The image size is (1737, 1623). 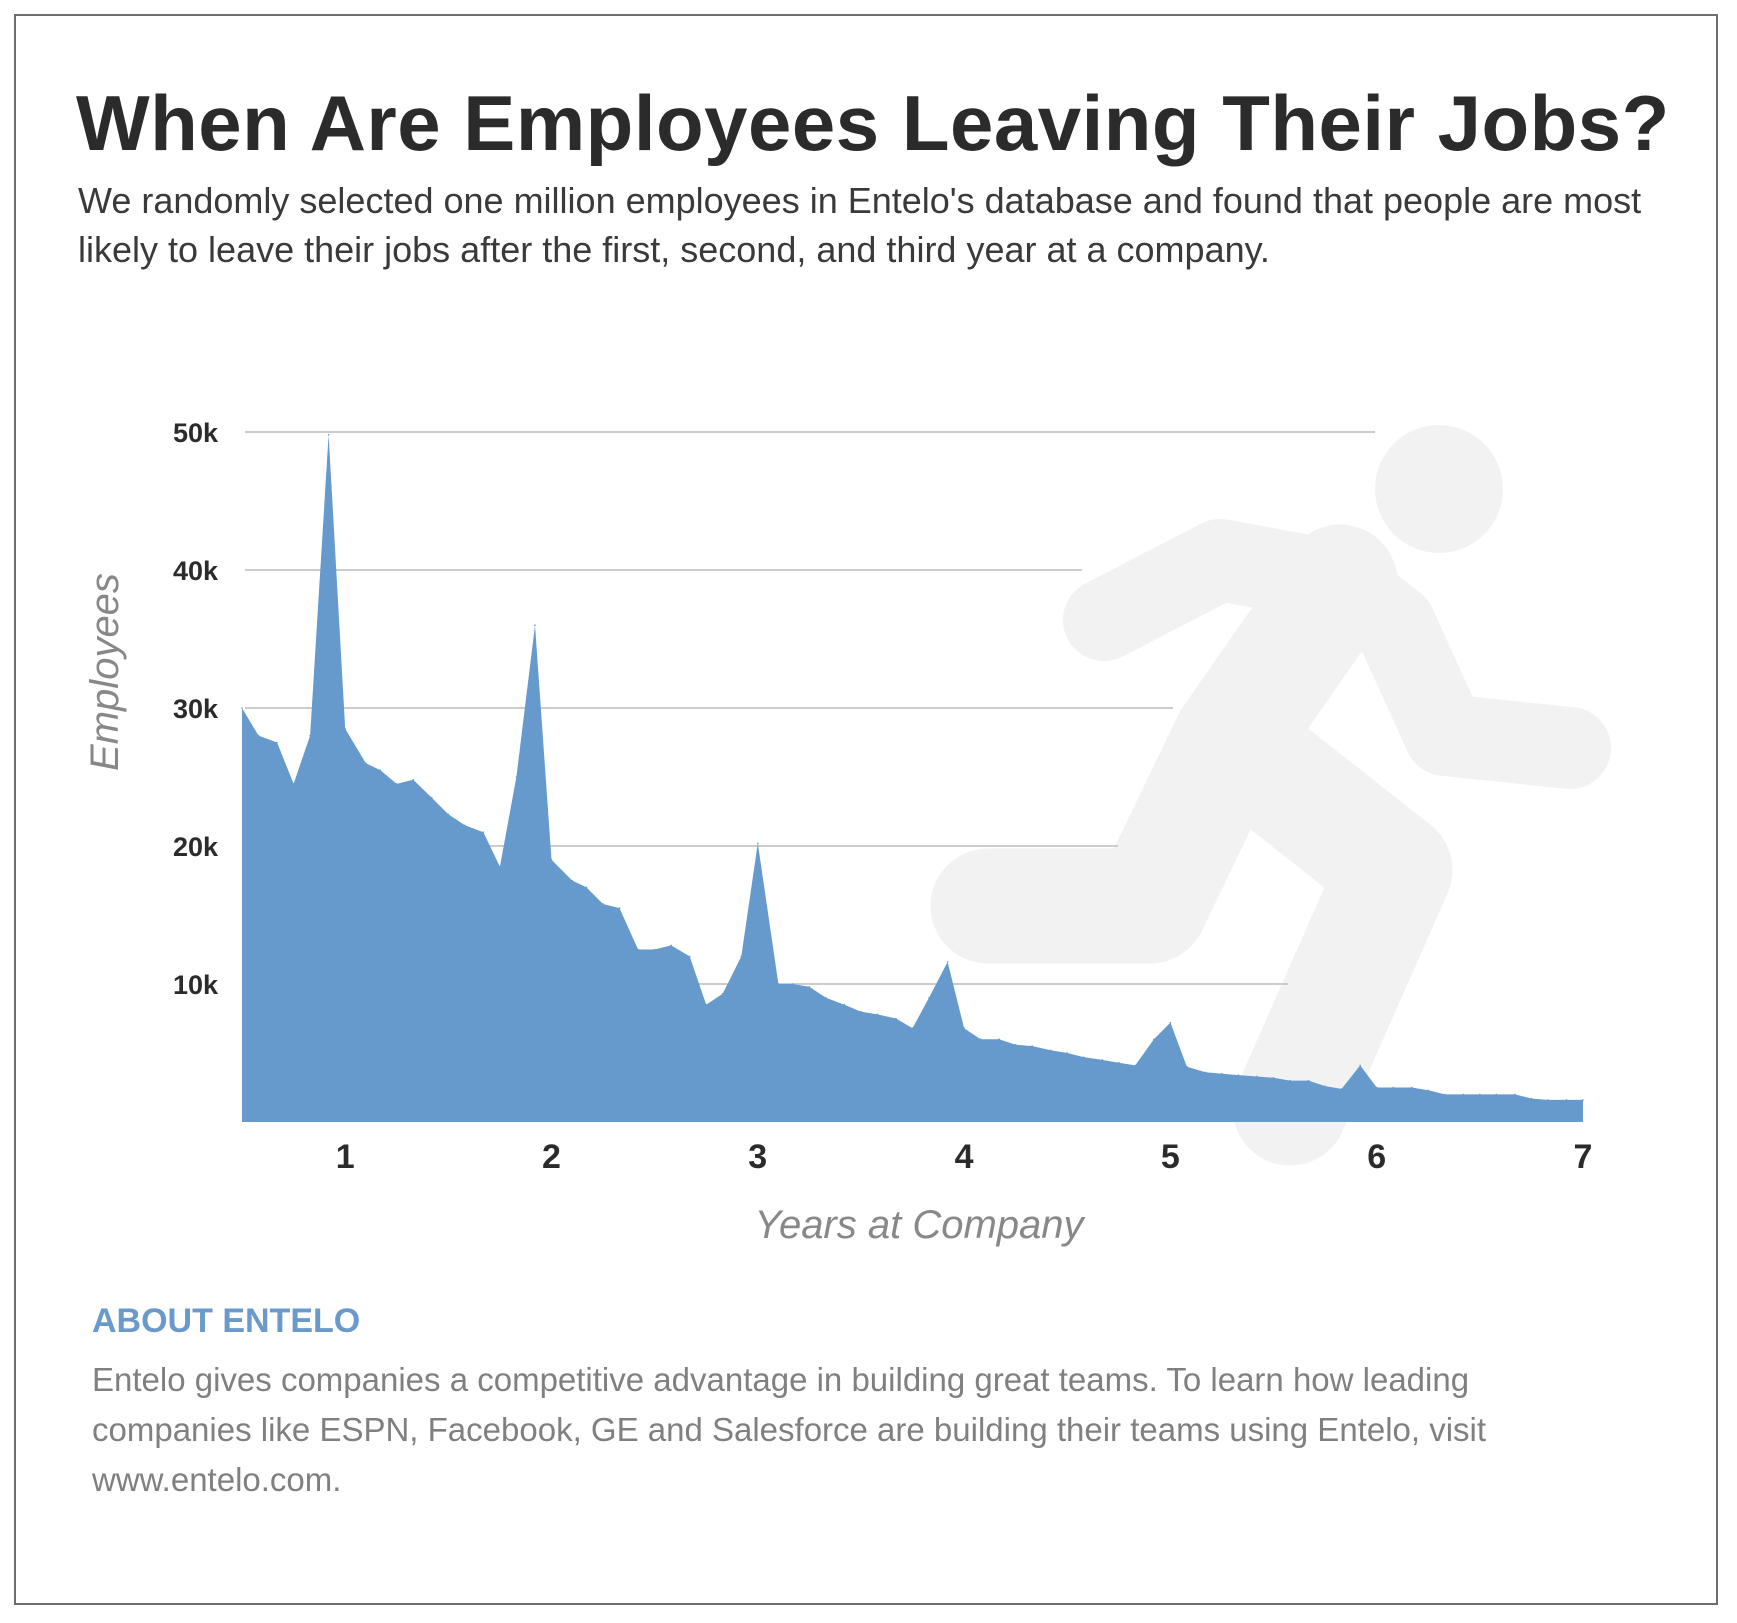 I want to click on page-title: When Are Employees Leaving Their Jobs?, so click(x=873, y=123).